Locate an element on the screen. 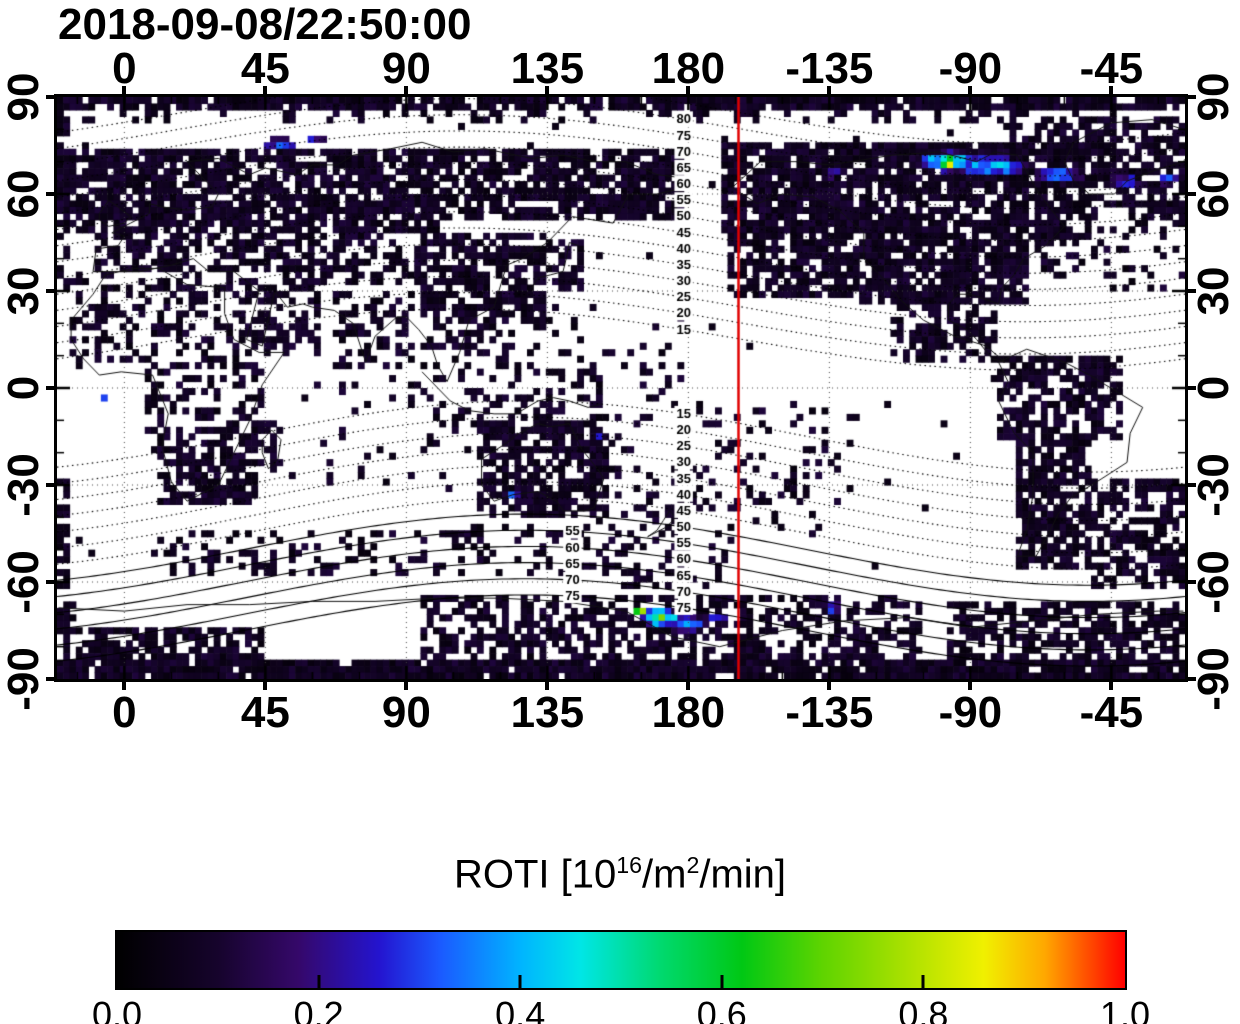  lat-tick-label-right-30: 30 is located at coordinates (1213, 291).